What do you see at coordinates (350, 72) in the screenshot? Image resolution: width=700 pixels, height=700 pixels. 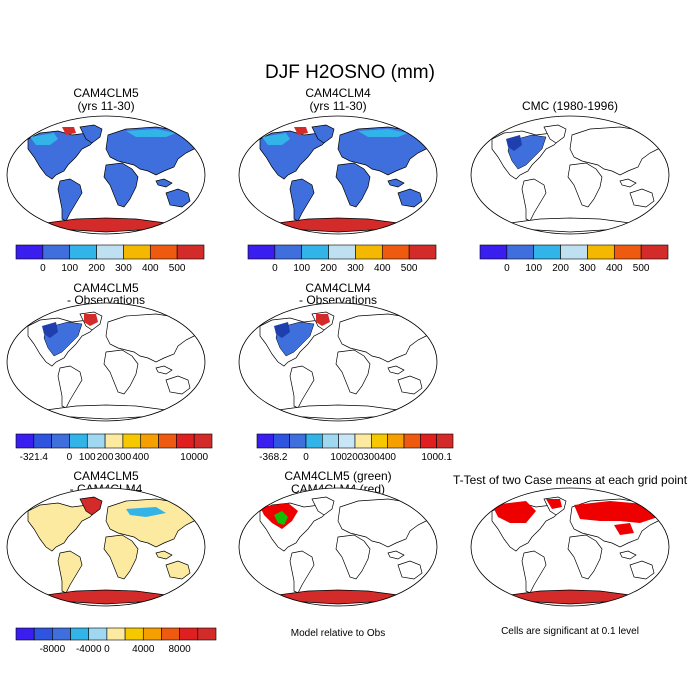 I see `figure-title: DJF H2OSNO (mm)` at bounding box center [350, 72].